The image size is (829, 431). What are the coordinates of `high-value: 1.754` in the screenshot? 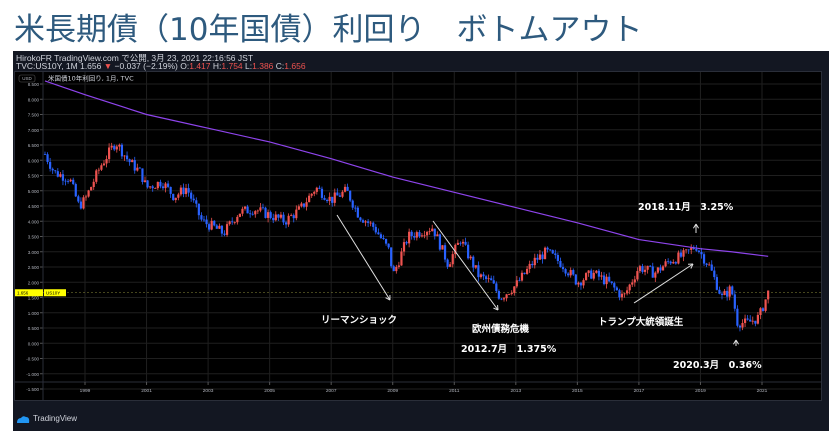 It's located at (232, 66).